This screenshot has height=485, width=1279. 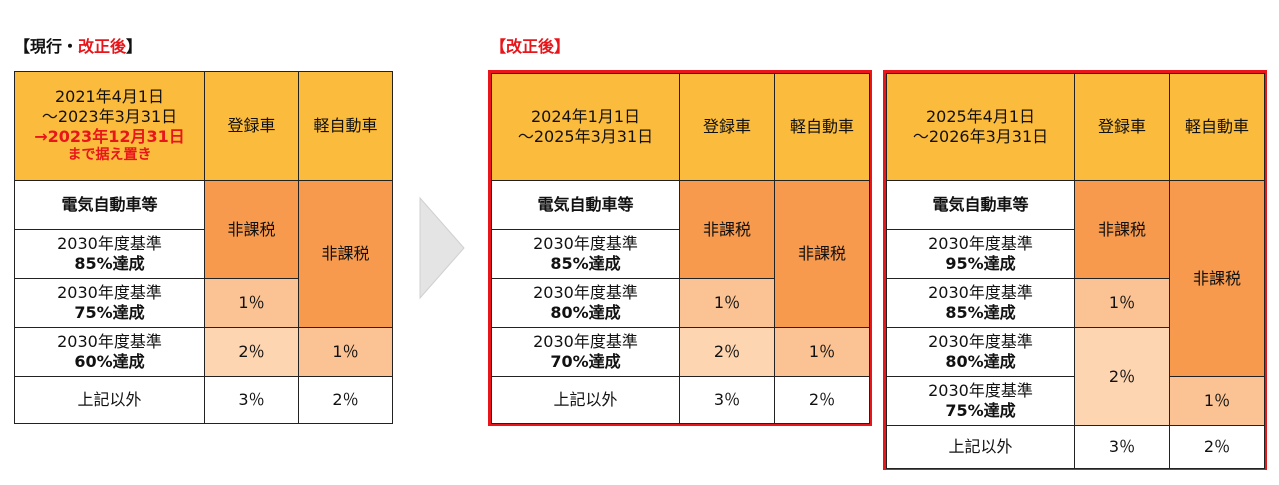 What do you see at coordinates (585, 127) in the screenshot?
I see `period-cell: 2024年1月1日 ～2025年3月31日` at bounding box center [585, 127].